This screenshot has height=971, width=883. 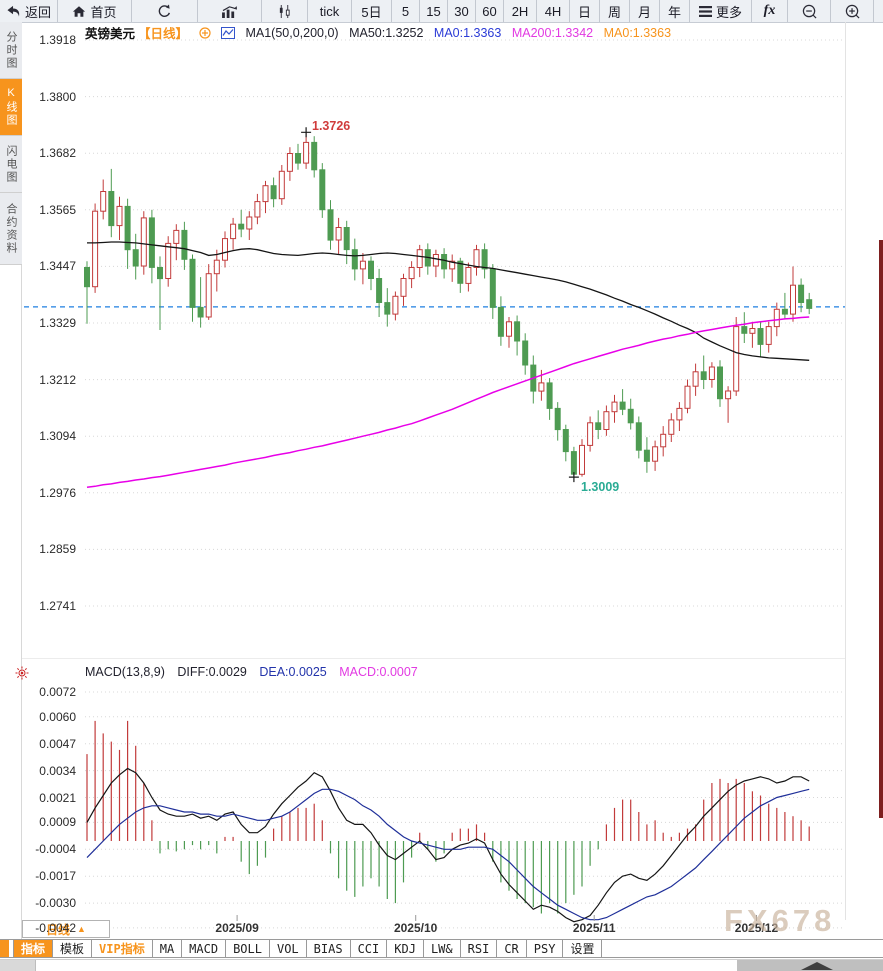 What do you see at coordinates (55, 903) in the screenshot?
I see `macd-axis-label: -0.0030` at bounding box center [55, 903].